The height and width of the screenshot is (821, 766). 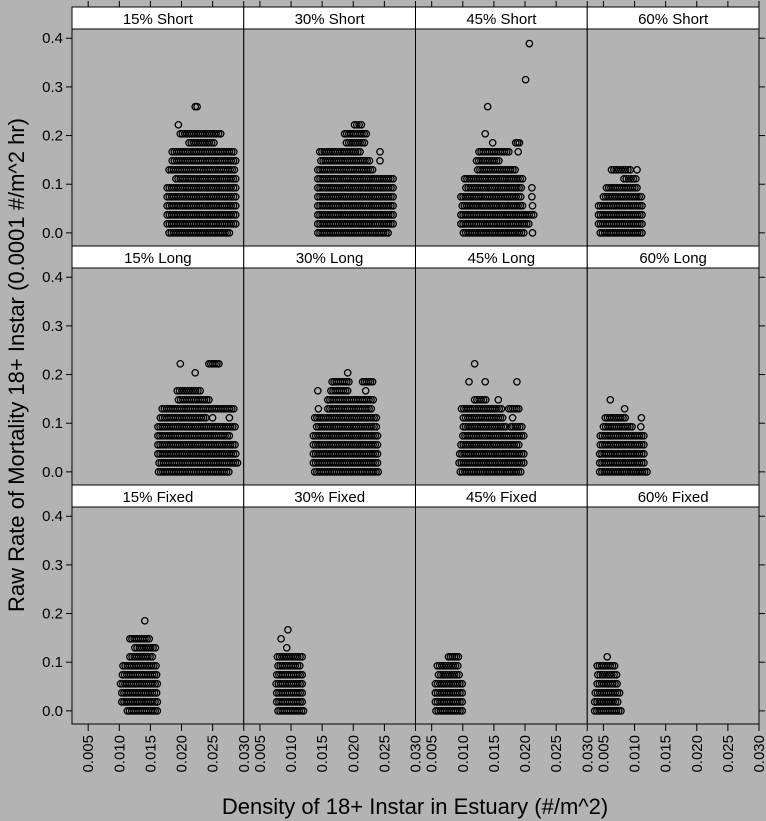 What do you see at coordinates (432, 754) in the screenshot?
I see `x-tick-label: 0.005` at bounding box center [432, 754].